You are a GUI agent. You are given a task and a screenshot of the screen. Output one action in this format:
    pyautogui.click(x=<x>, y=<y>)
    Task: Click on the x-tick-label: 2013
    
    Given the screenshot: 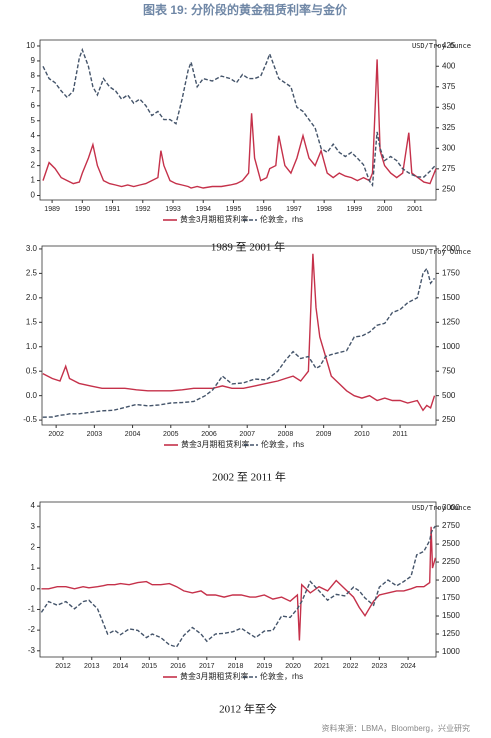 What is the action you would take?
    pyautogui.click(x=92, y=666)
    